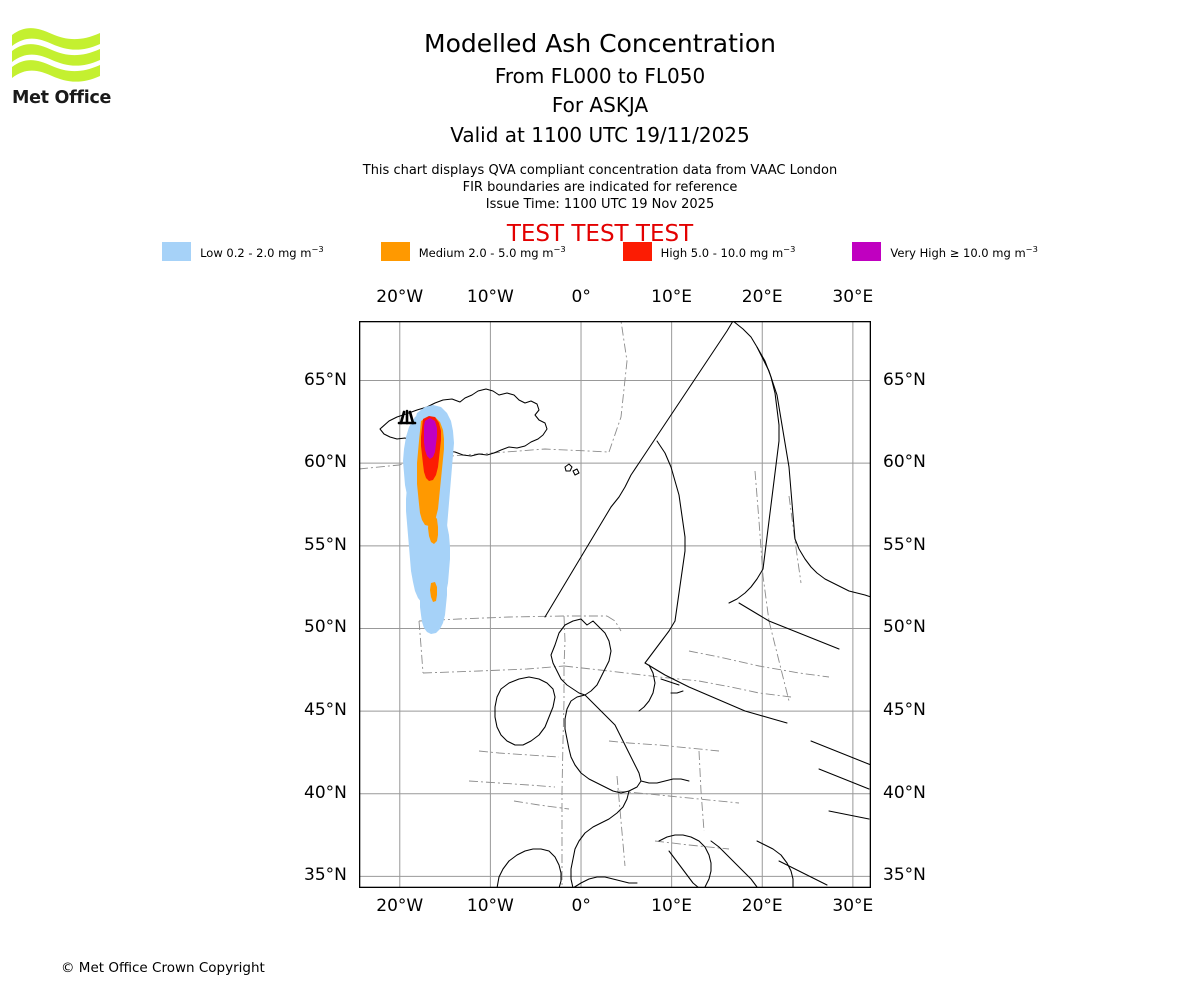  What do you see at coordinates (400, 297) in the screenshot?
I see `lon-label-top: 20°W` at bounding box center [400, 297].